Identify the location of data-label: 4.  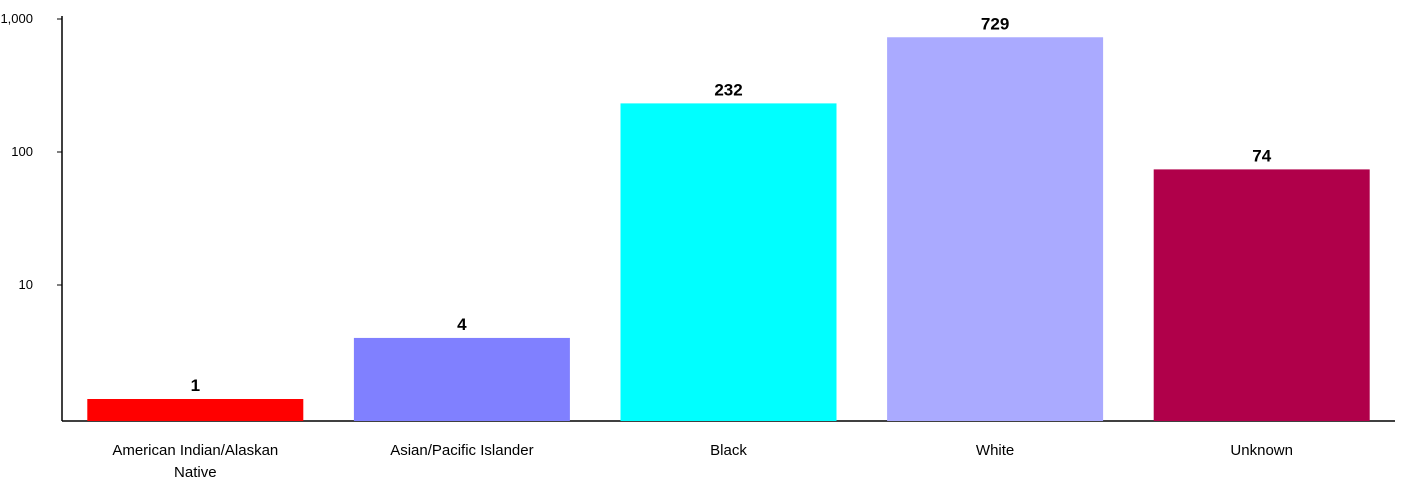
(462, 324).